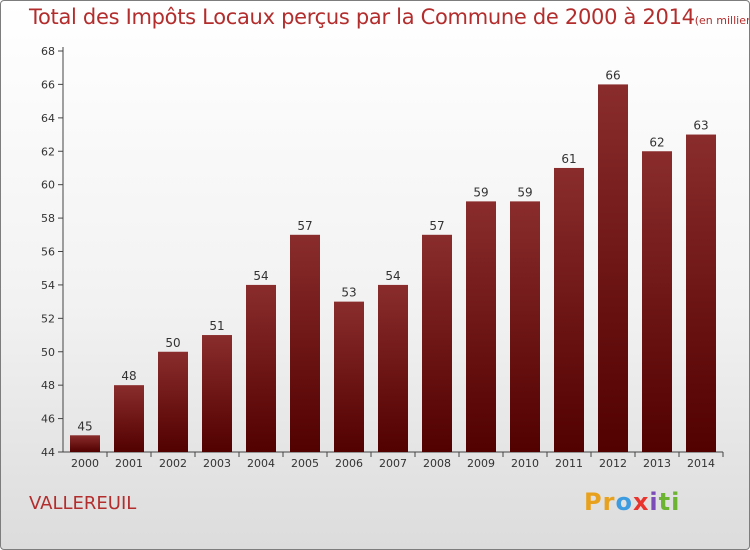  I want to click on x-tick-label: 2008, so click(437, 463).